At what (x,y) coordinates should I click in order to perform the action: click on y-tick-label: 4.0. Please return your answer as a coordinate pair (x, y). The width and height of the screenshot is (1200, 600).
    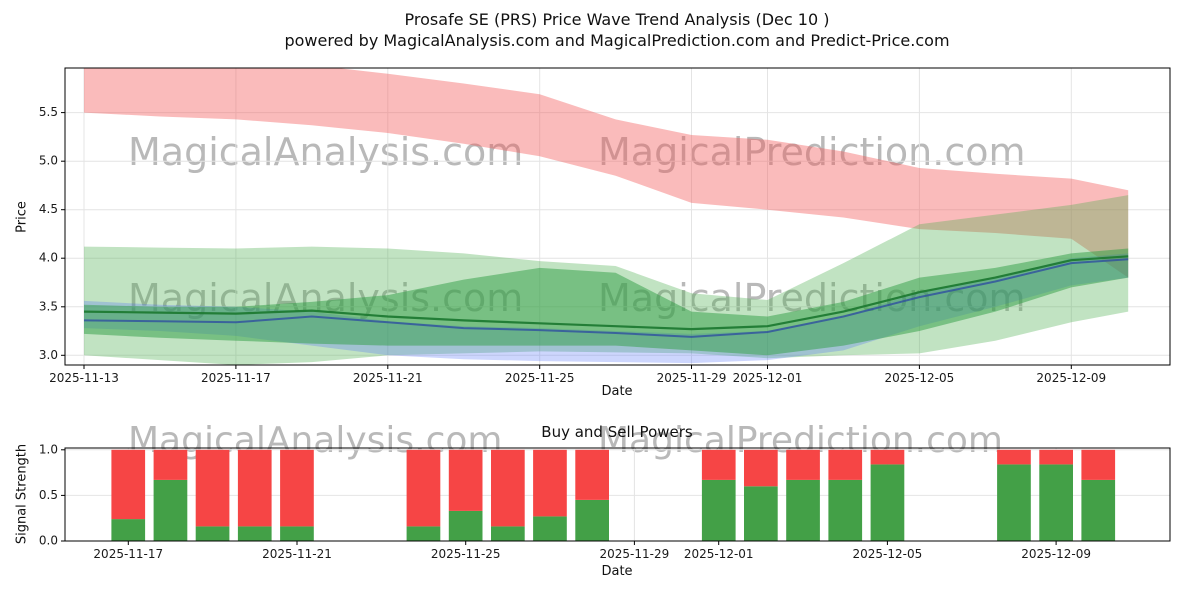
    Looking at the image, I should click on (48, 258).